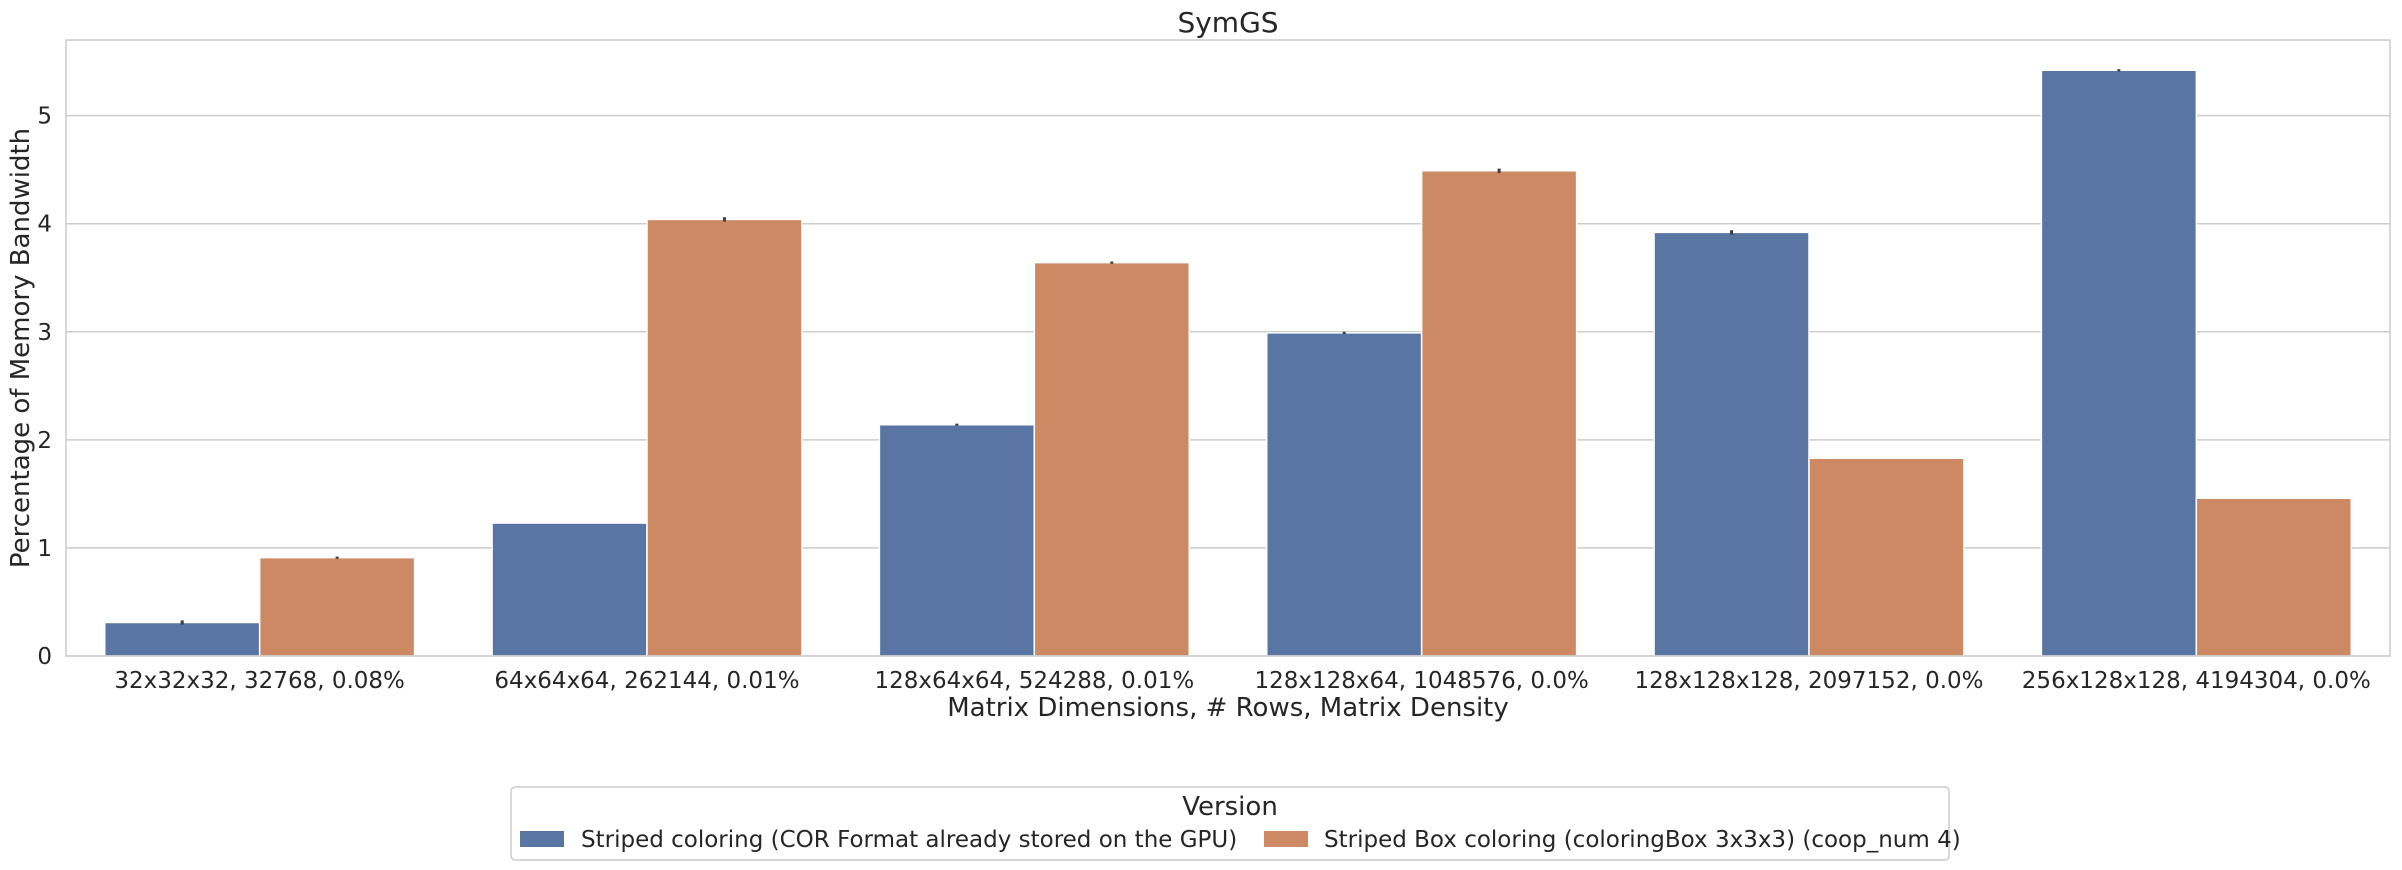  Describe the element at coordinates (2196, 681) in the screenshot. I see `x-tick-label-6: 256x128x128, 4194304, 0.0%` at that location.